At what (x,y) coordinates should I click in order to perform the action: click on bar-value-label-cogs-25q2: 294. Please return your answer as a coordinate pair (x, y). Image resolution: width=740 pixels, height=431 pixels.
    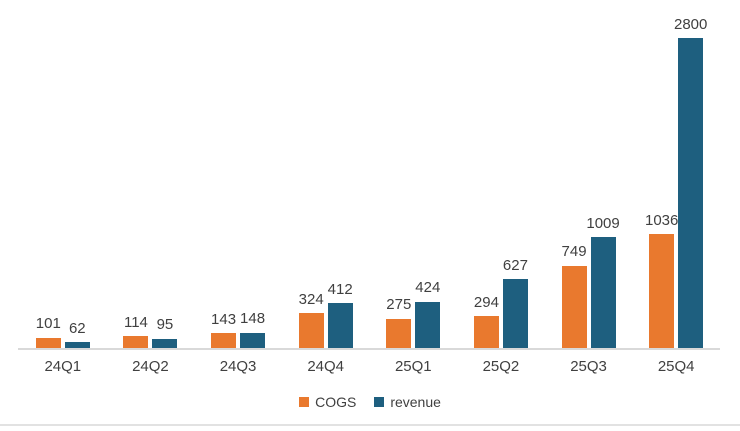
    Looking at the image, I should click on (486, 302).